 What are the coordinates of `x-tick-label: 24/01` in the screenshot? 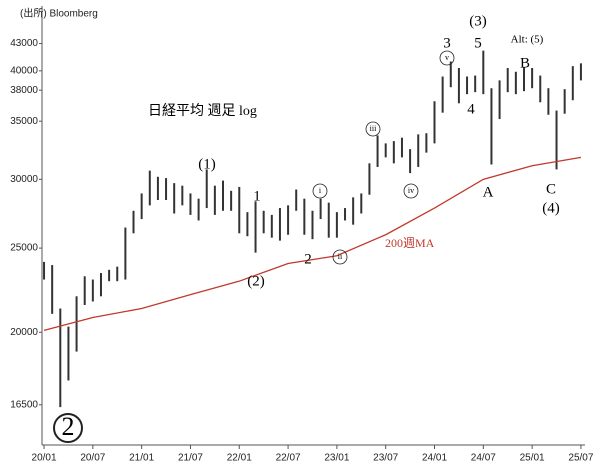 It's located at (434, 458).